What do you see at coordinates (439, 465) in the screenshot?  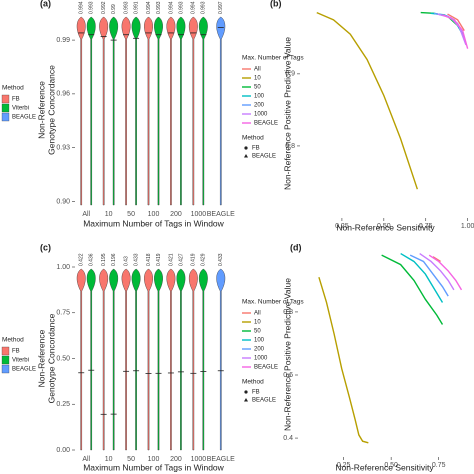 I see `x-tick-label: 0.75` at bounding box center [439, 465].